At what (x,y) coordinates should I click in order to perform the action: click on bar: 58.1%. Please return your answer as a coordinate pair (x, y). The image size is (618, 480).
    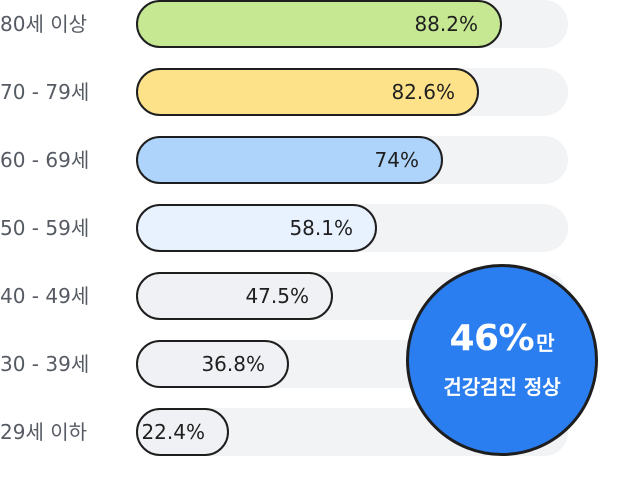
    Looking at the image, I should click on (256, 228).